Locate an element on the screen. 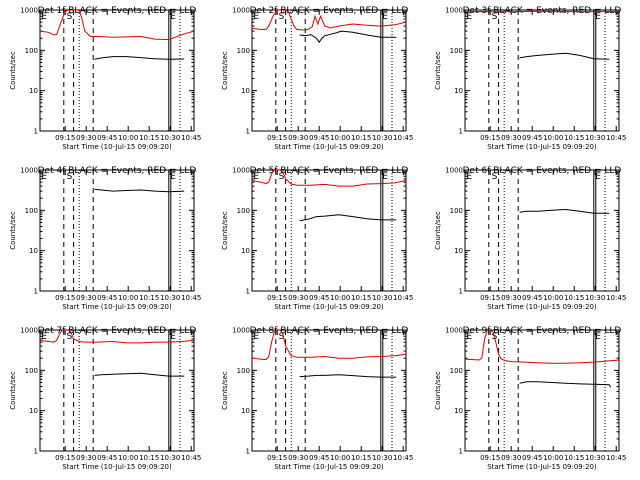 The width and height of the screenshot is (640, 480). chart-title: Det 7f BLACK = Events, RED = LLD is located at coordinates (117, 331).